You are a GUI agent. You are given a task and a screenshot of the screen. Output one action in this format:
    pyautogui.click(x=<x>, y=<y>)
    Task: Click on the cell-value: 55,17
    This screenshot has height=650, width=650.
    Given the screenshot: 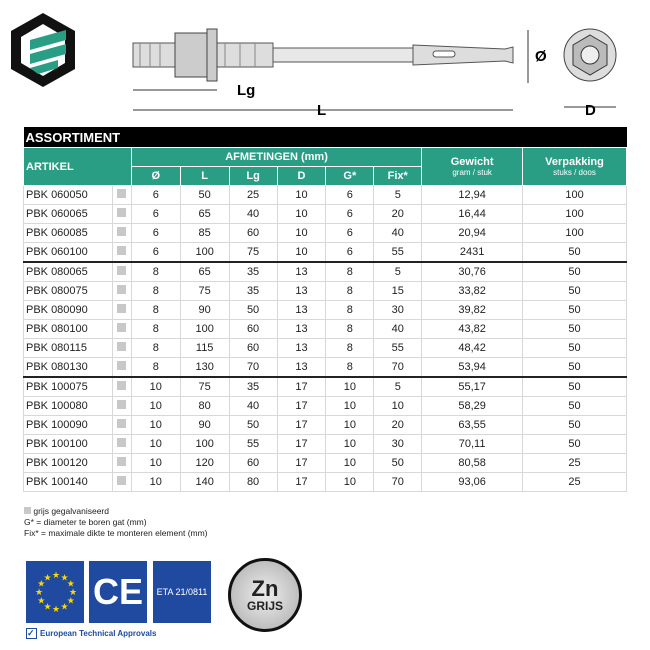 What is the action you would take?
    pyautogui.click(x=472, y=386)
    